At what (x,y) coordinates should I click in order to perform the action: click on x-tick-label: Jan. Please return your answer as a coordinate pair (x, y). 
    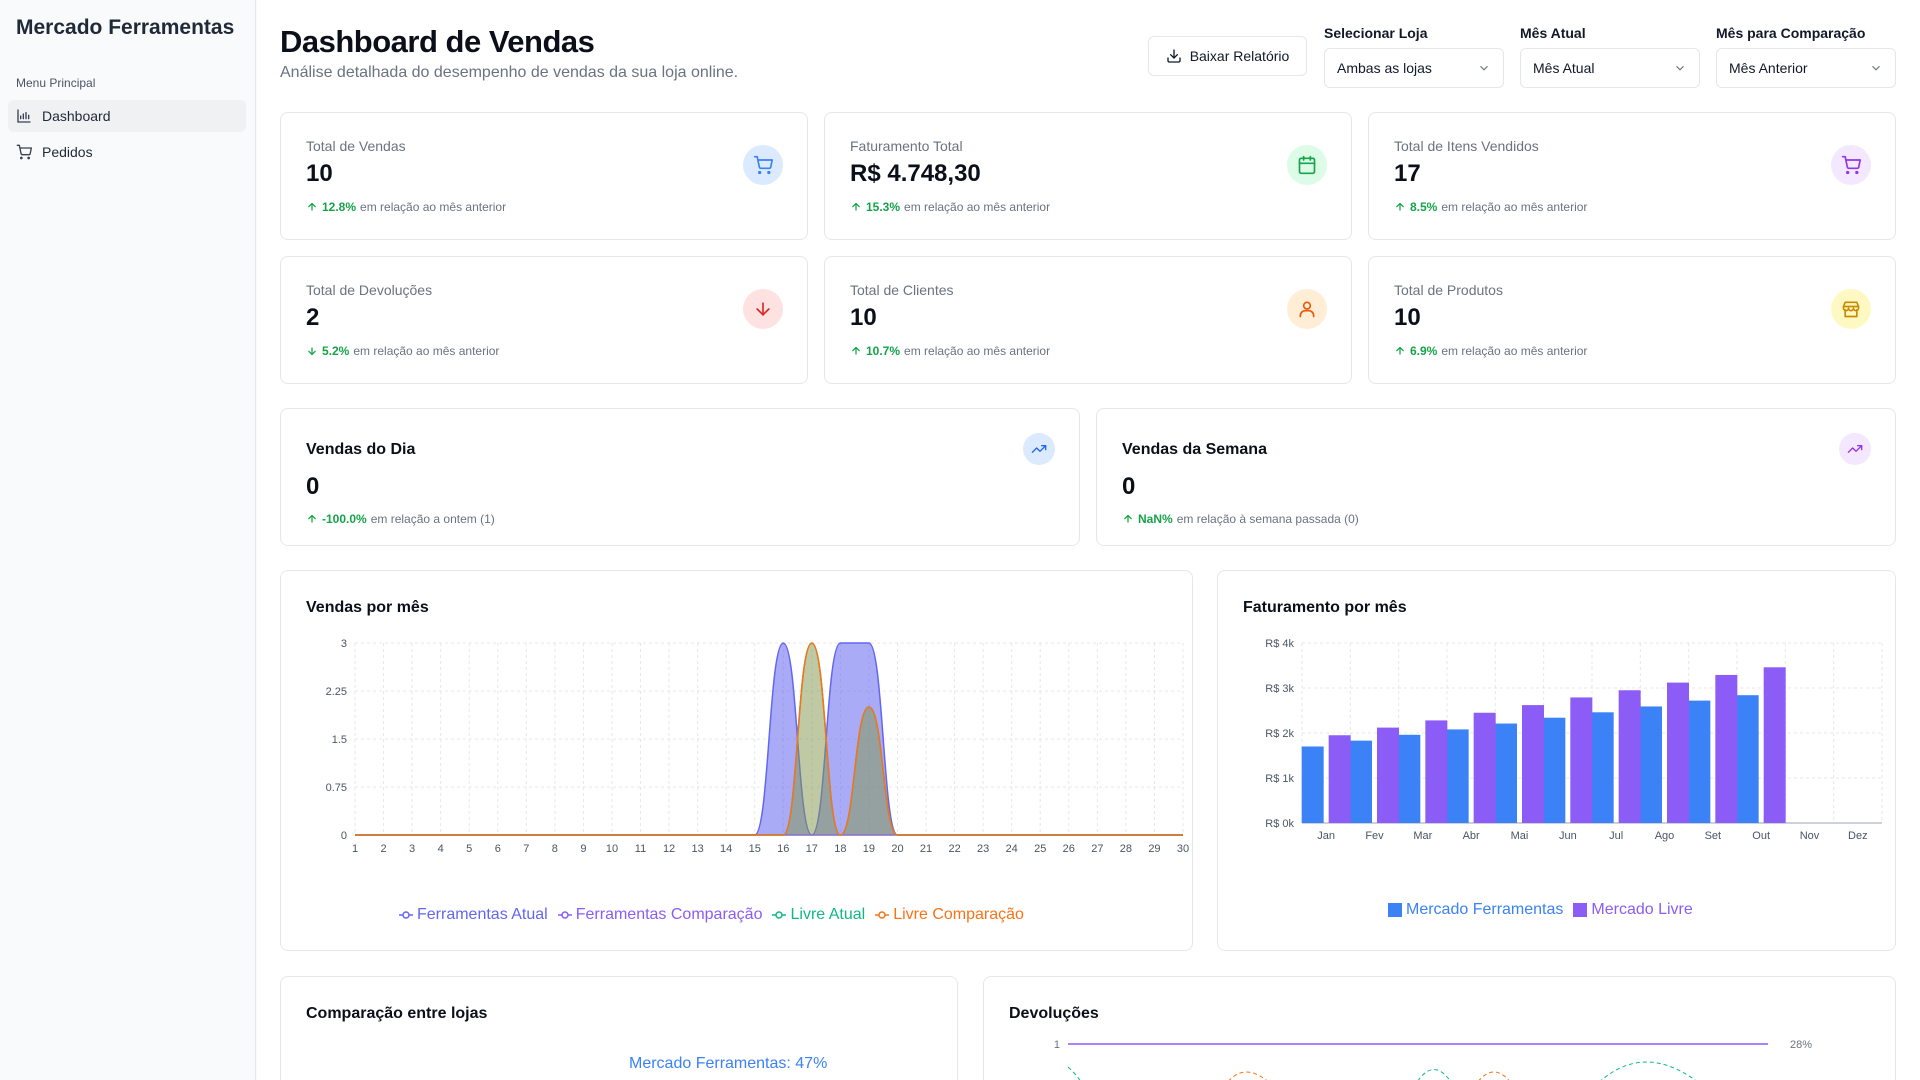
    Looking at the image, I should click on (1326, 836).